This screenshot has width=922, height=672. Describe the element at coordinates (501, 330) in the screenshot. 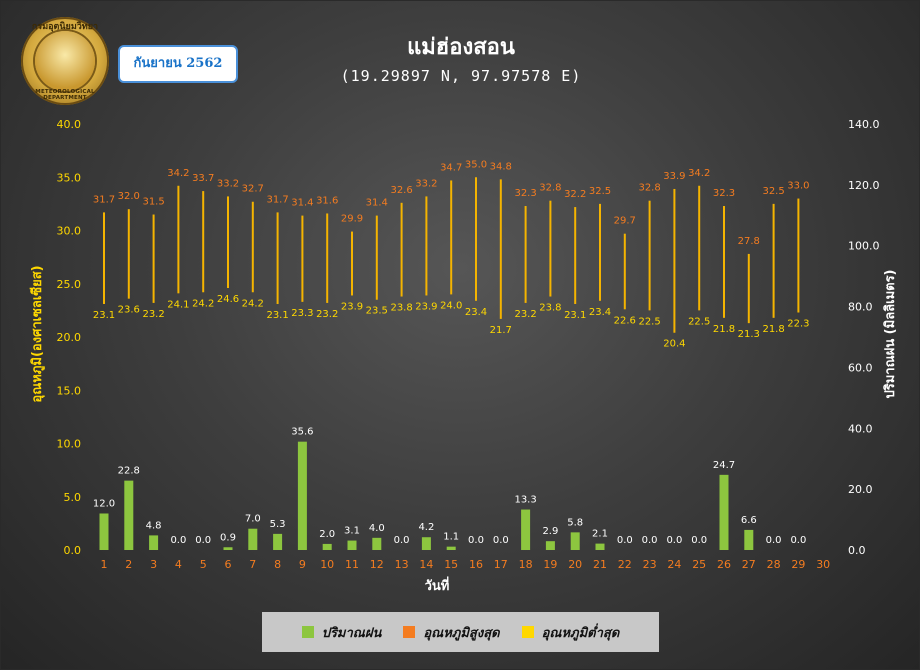

I see `tmin-value-label: 21.7` at that location.